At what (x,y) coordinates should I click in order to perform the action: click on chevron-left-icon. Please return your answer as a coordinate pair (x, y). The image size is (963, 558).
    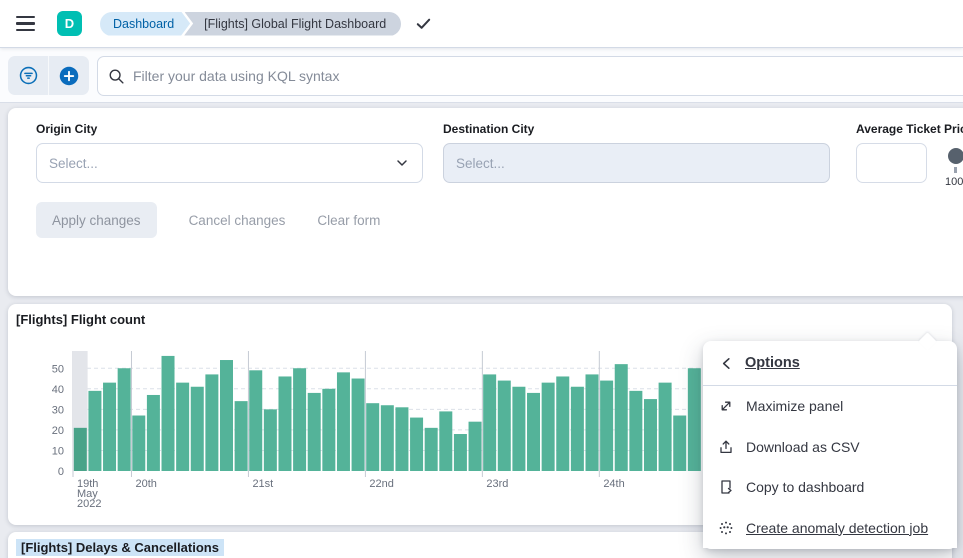
    Looking at the image, I should click on (726, 363).